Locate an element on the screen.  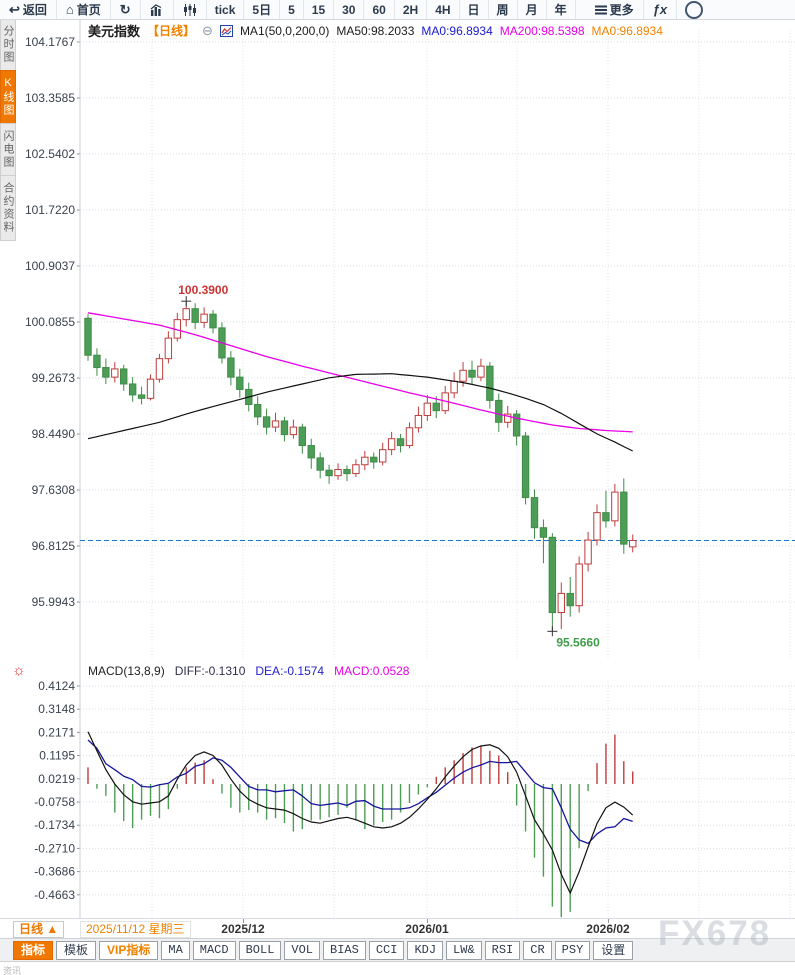
period-4h-button: 4H is located at coordinates (443, 9).